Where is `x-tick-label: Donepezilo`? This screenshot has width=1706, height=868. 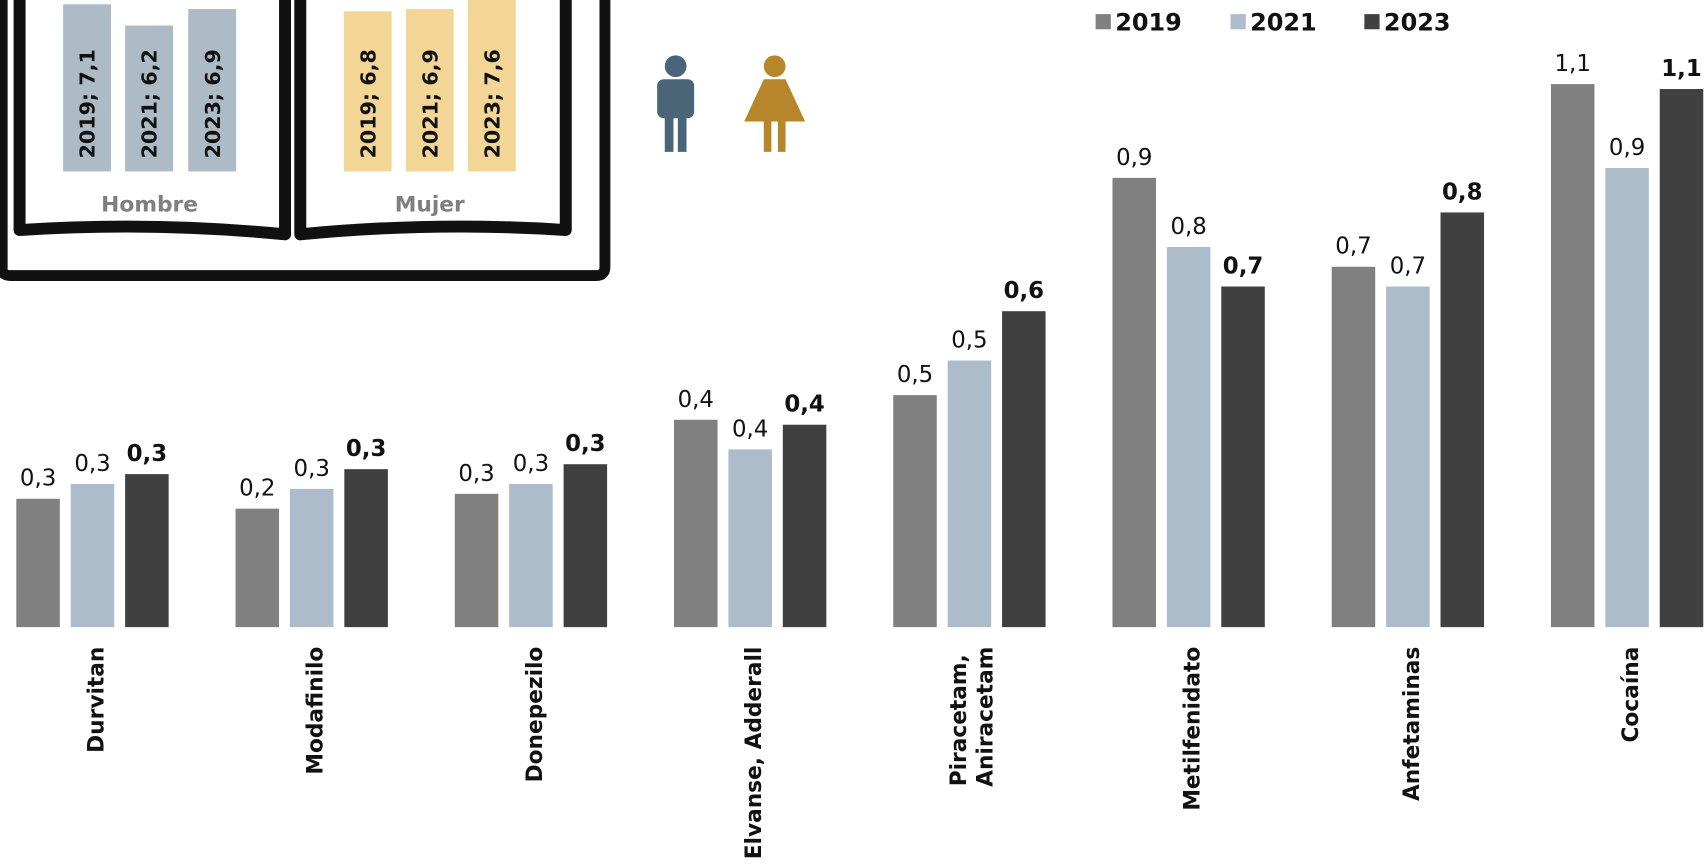
x-tick-label: Donepezilo is located at coordinates (535, 715).